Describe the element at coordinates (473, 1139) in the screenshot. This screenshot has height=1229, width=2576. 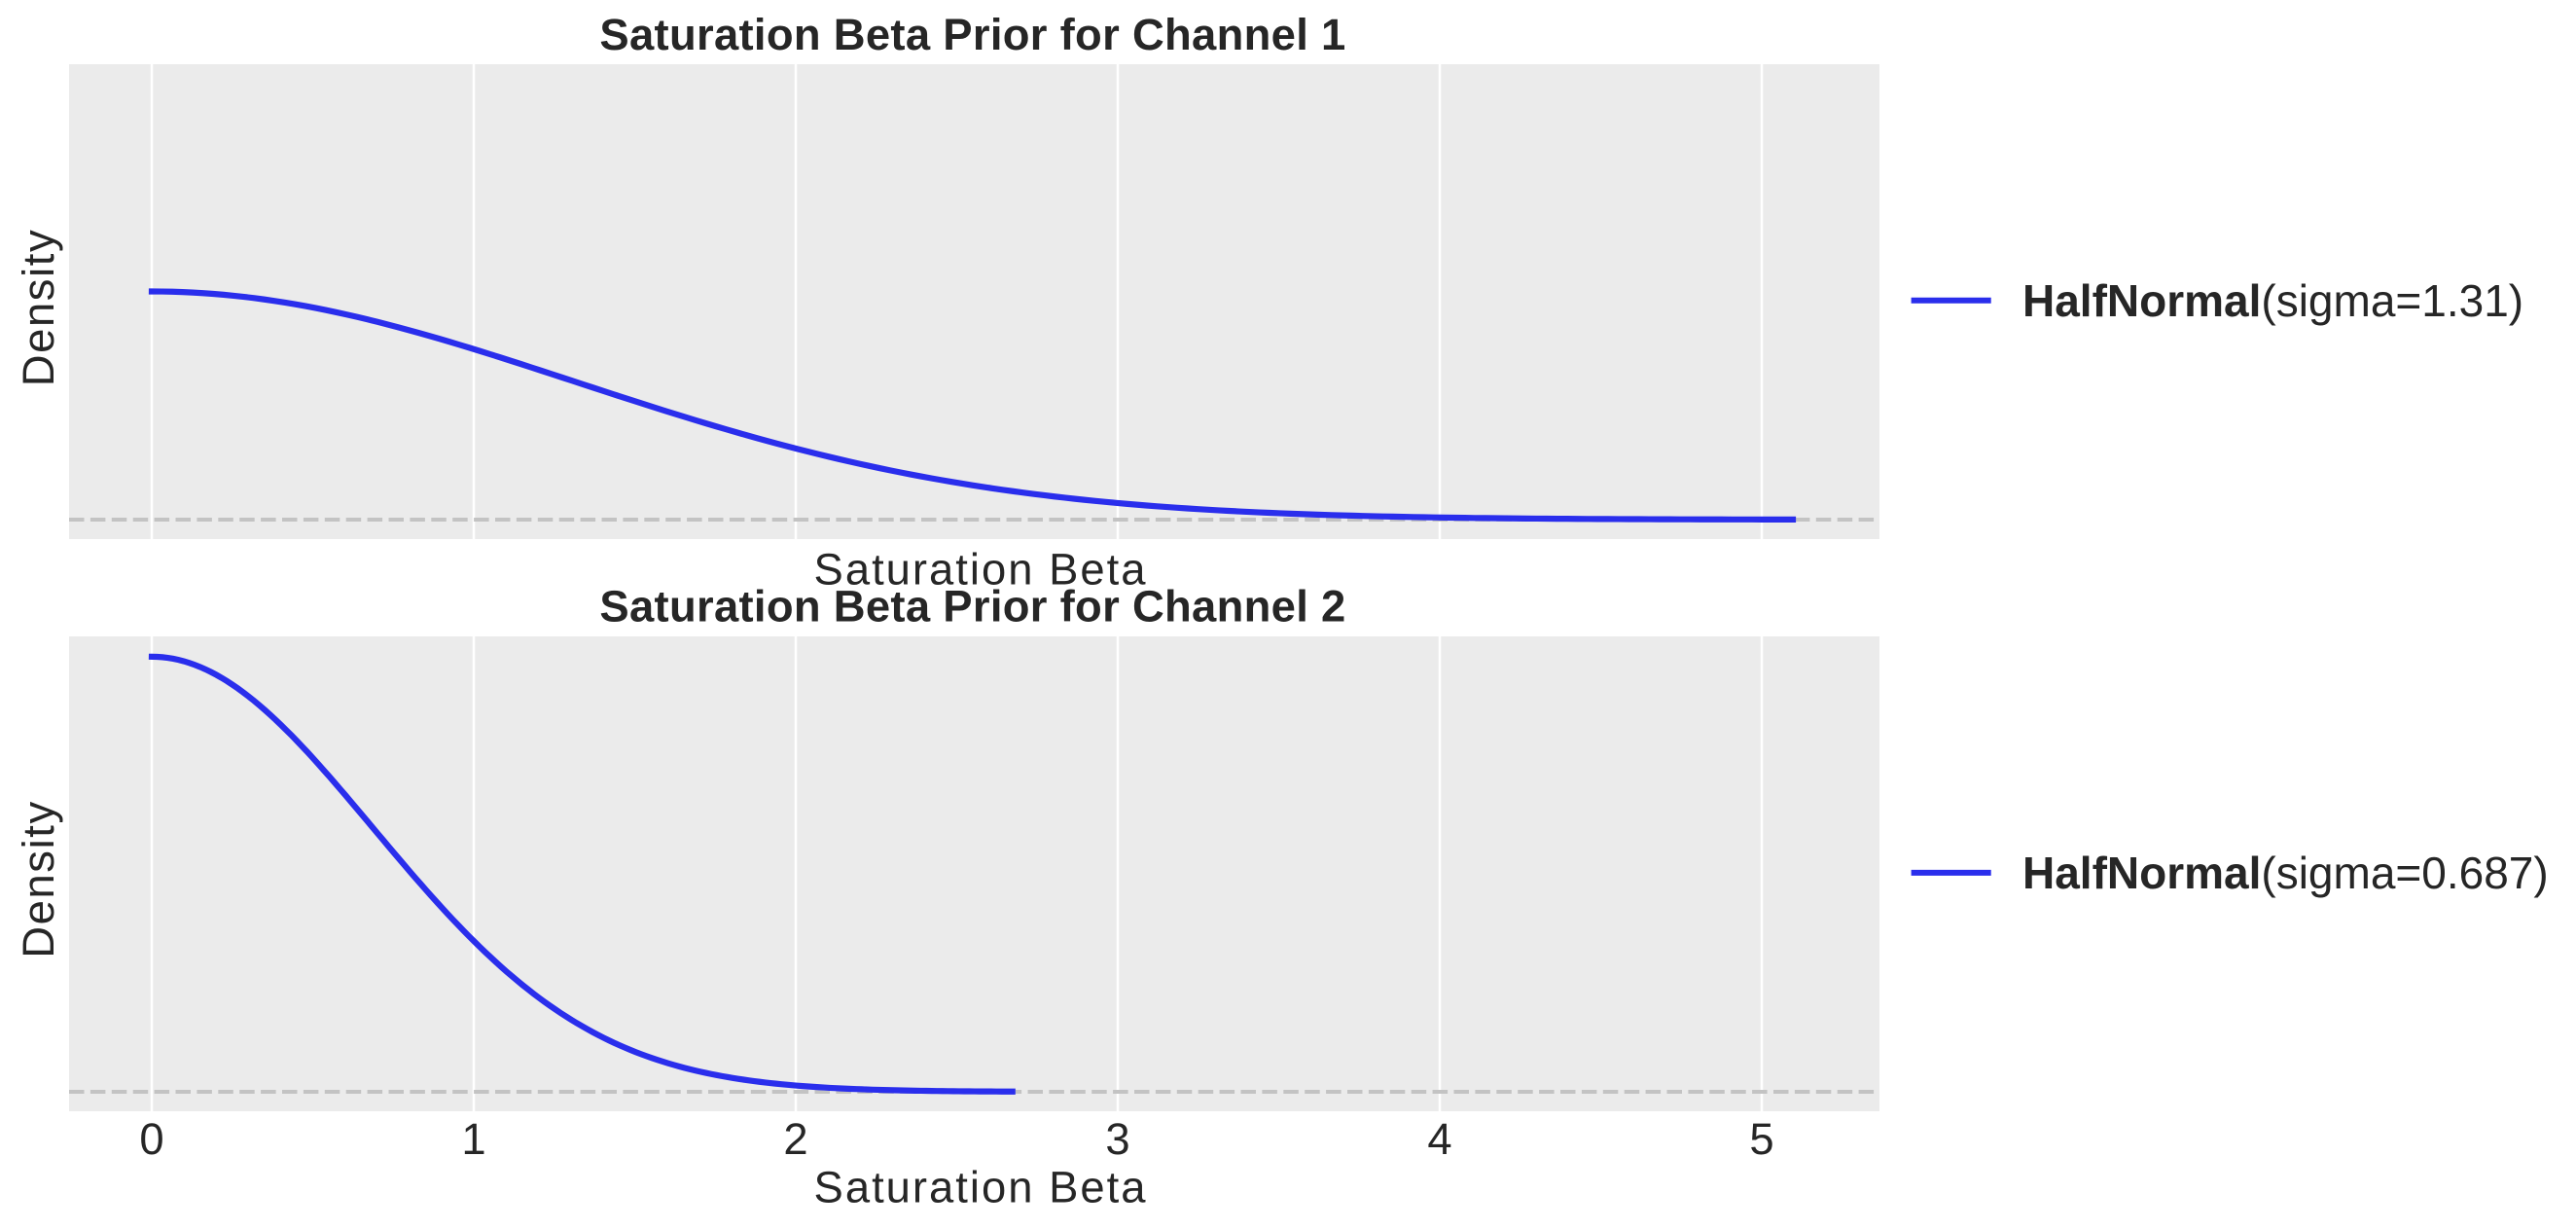
I see `svg-text: 1` at that location.